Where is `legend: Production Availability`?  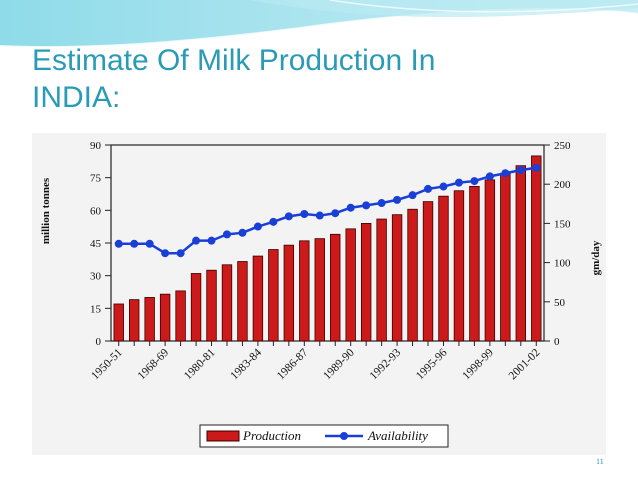 legend: Production Availability is located at coordinates (324, 436).